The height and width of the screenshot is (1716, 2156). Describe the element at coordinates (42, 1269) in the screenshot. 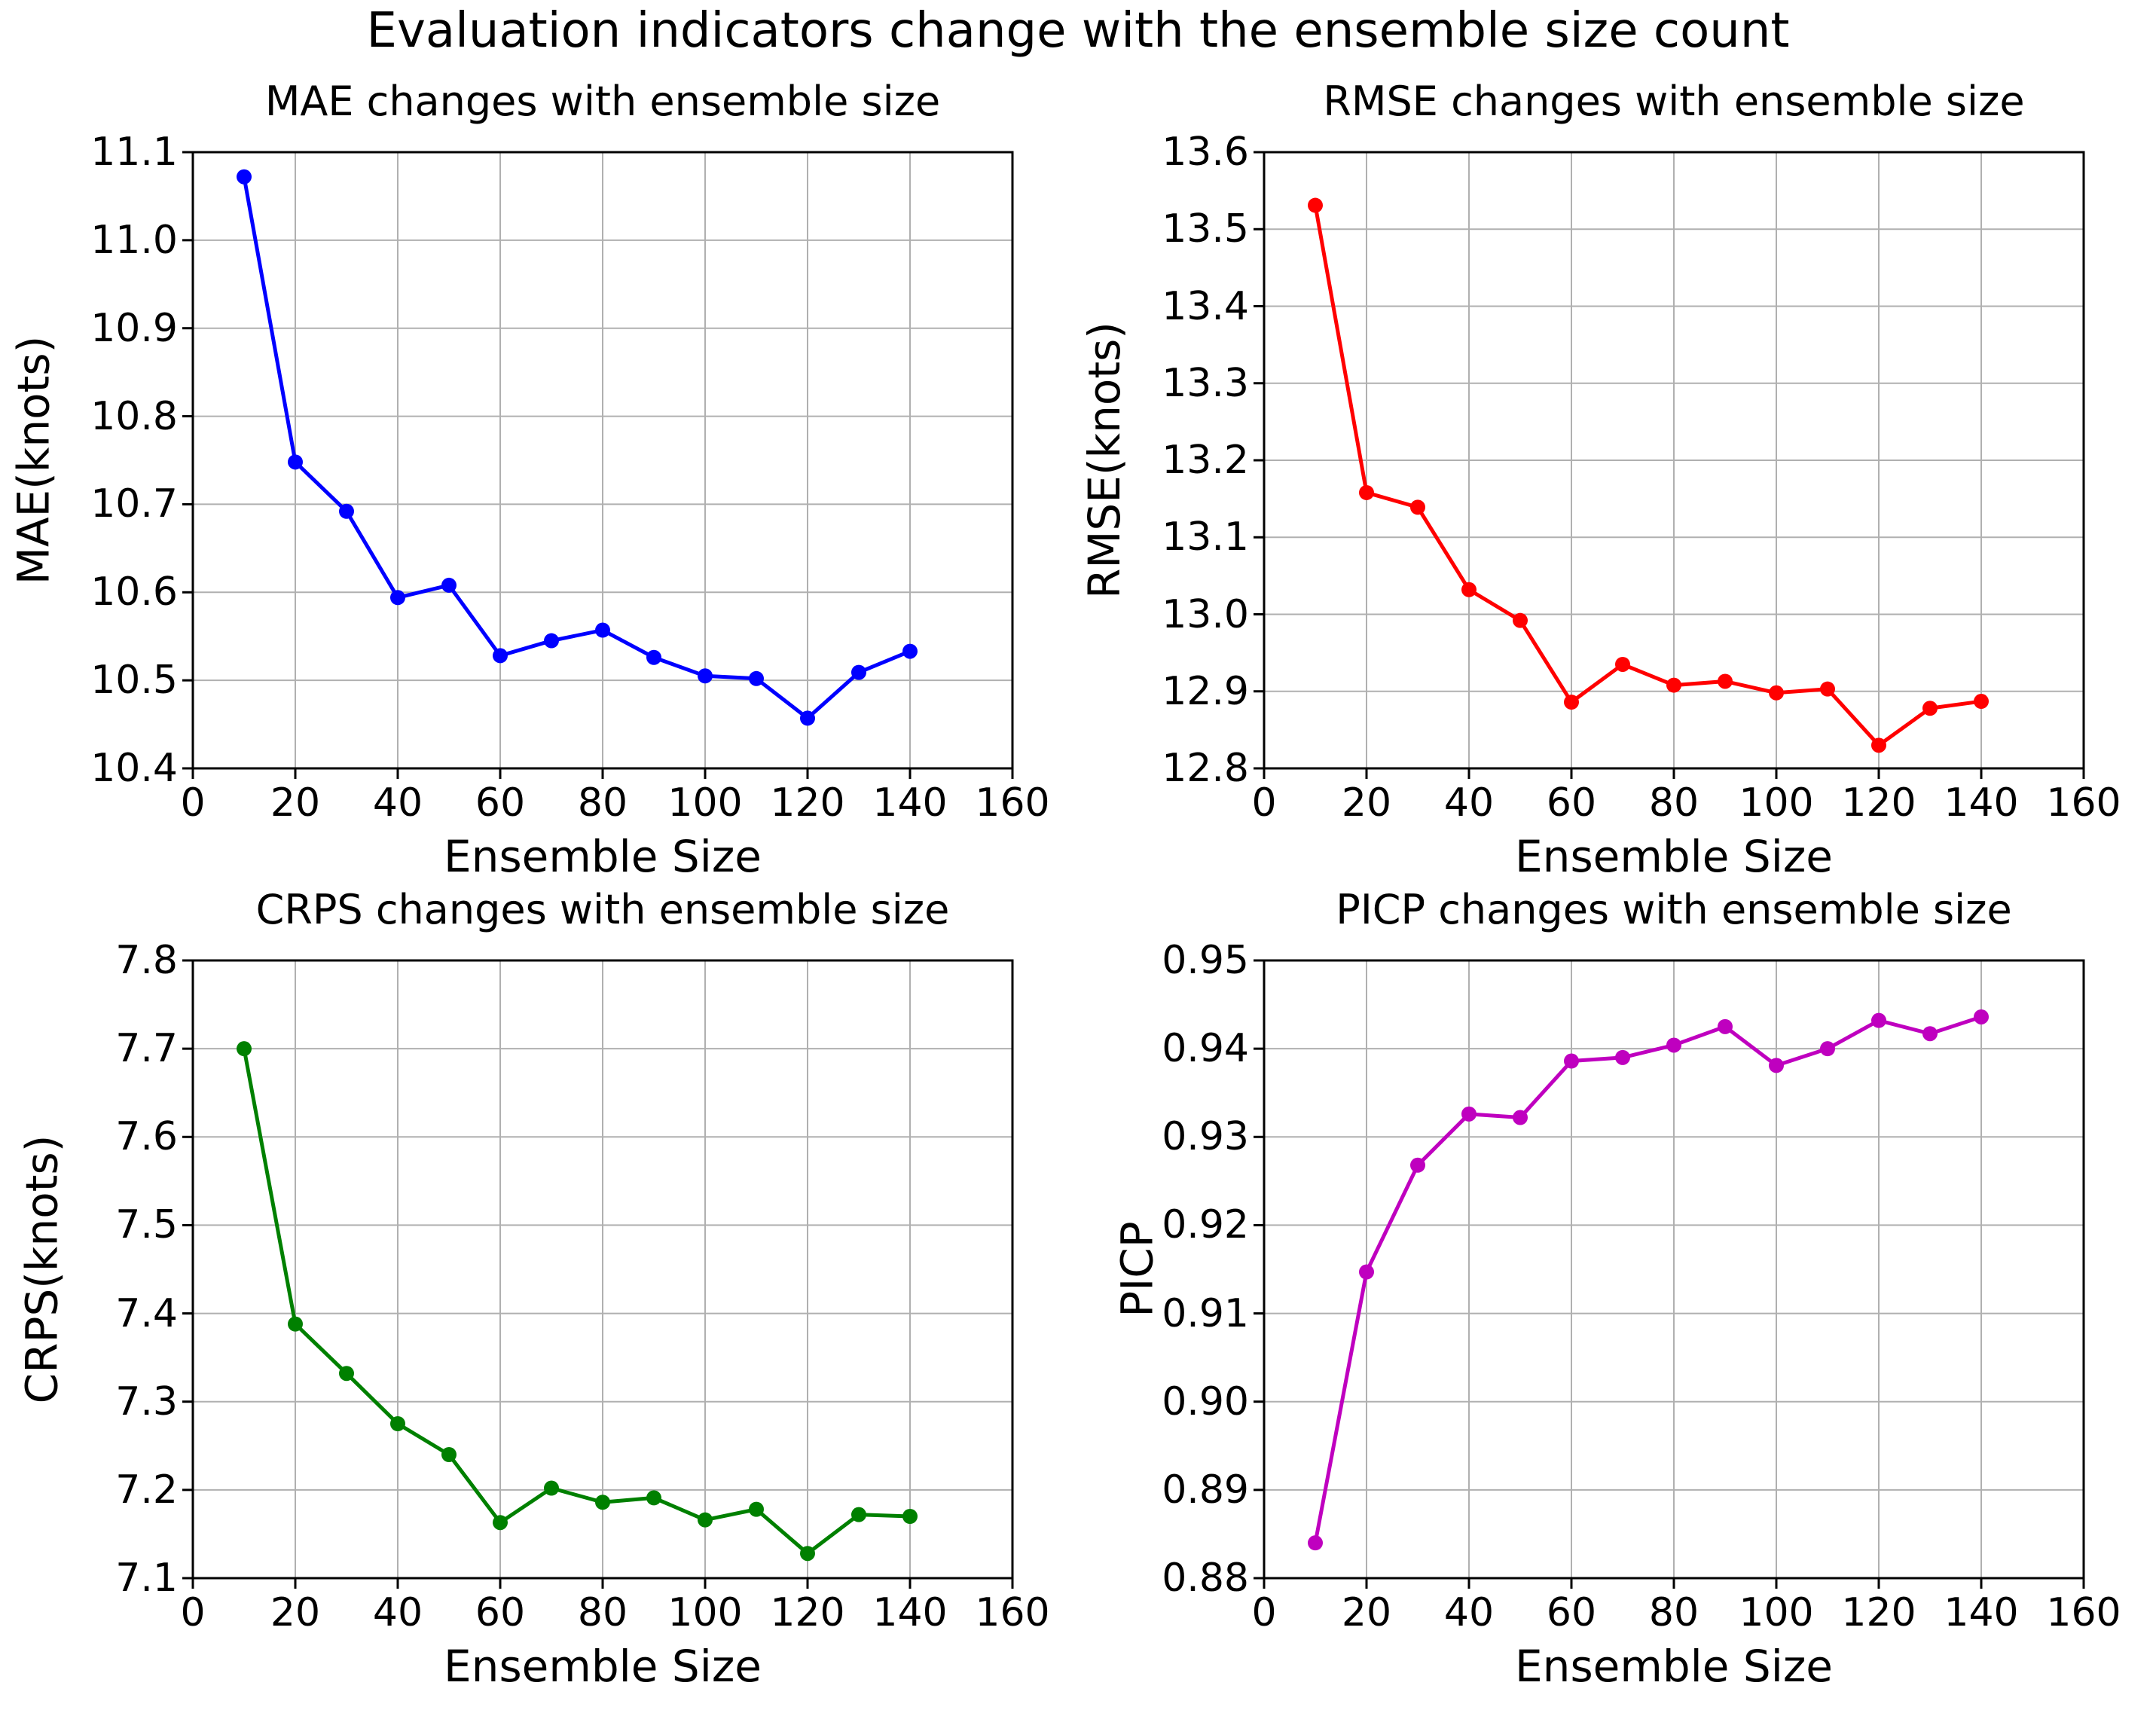

I see `y-axis-label: CRPS(knots)` at that location.